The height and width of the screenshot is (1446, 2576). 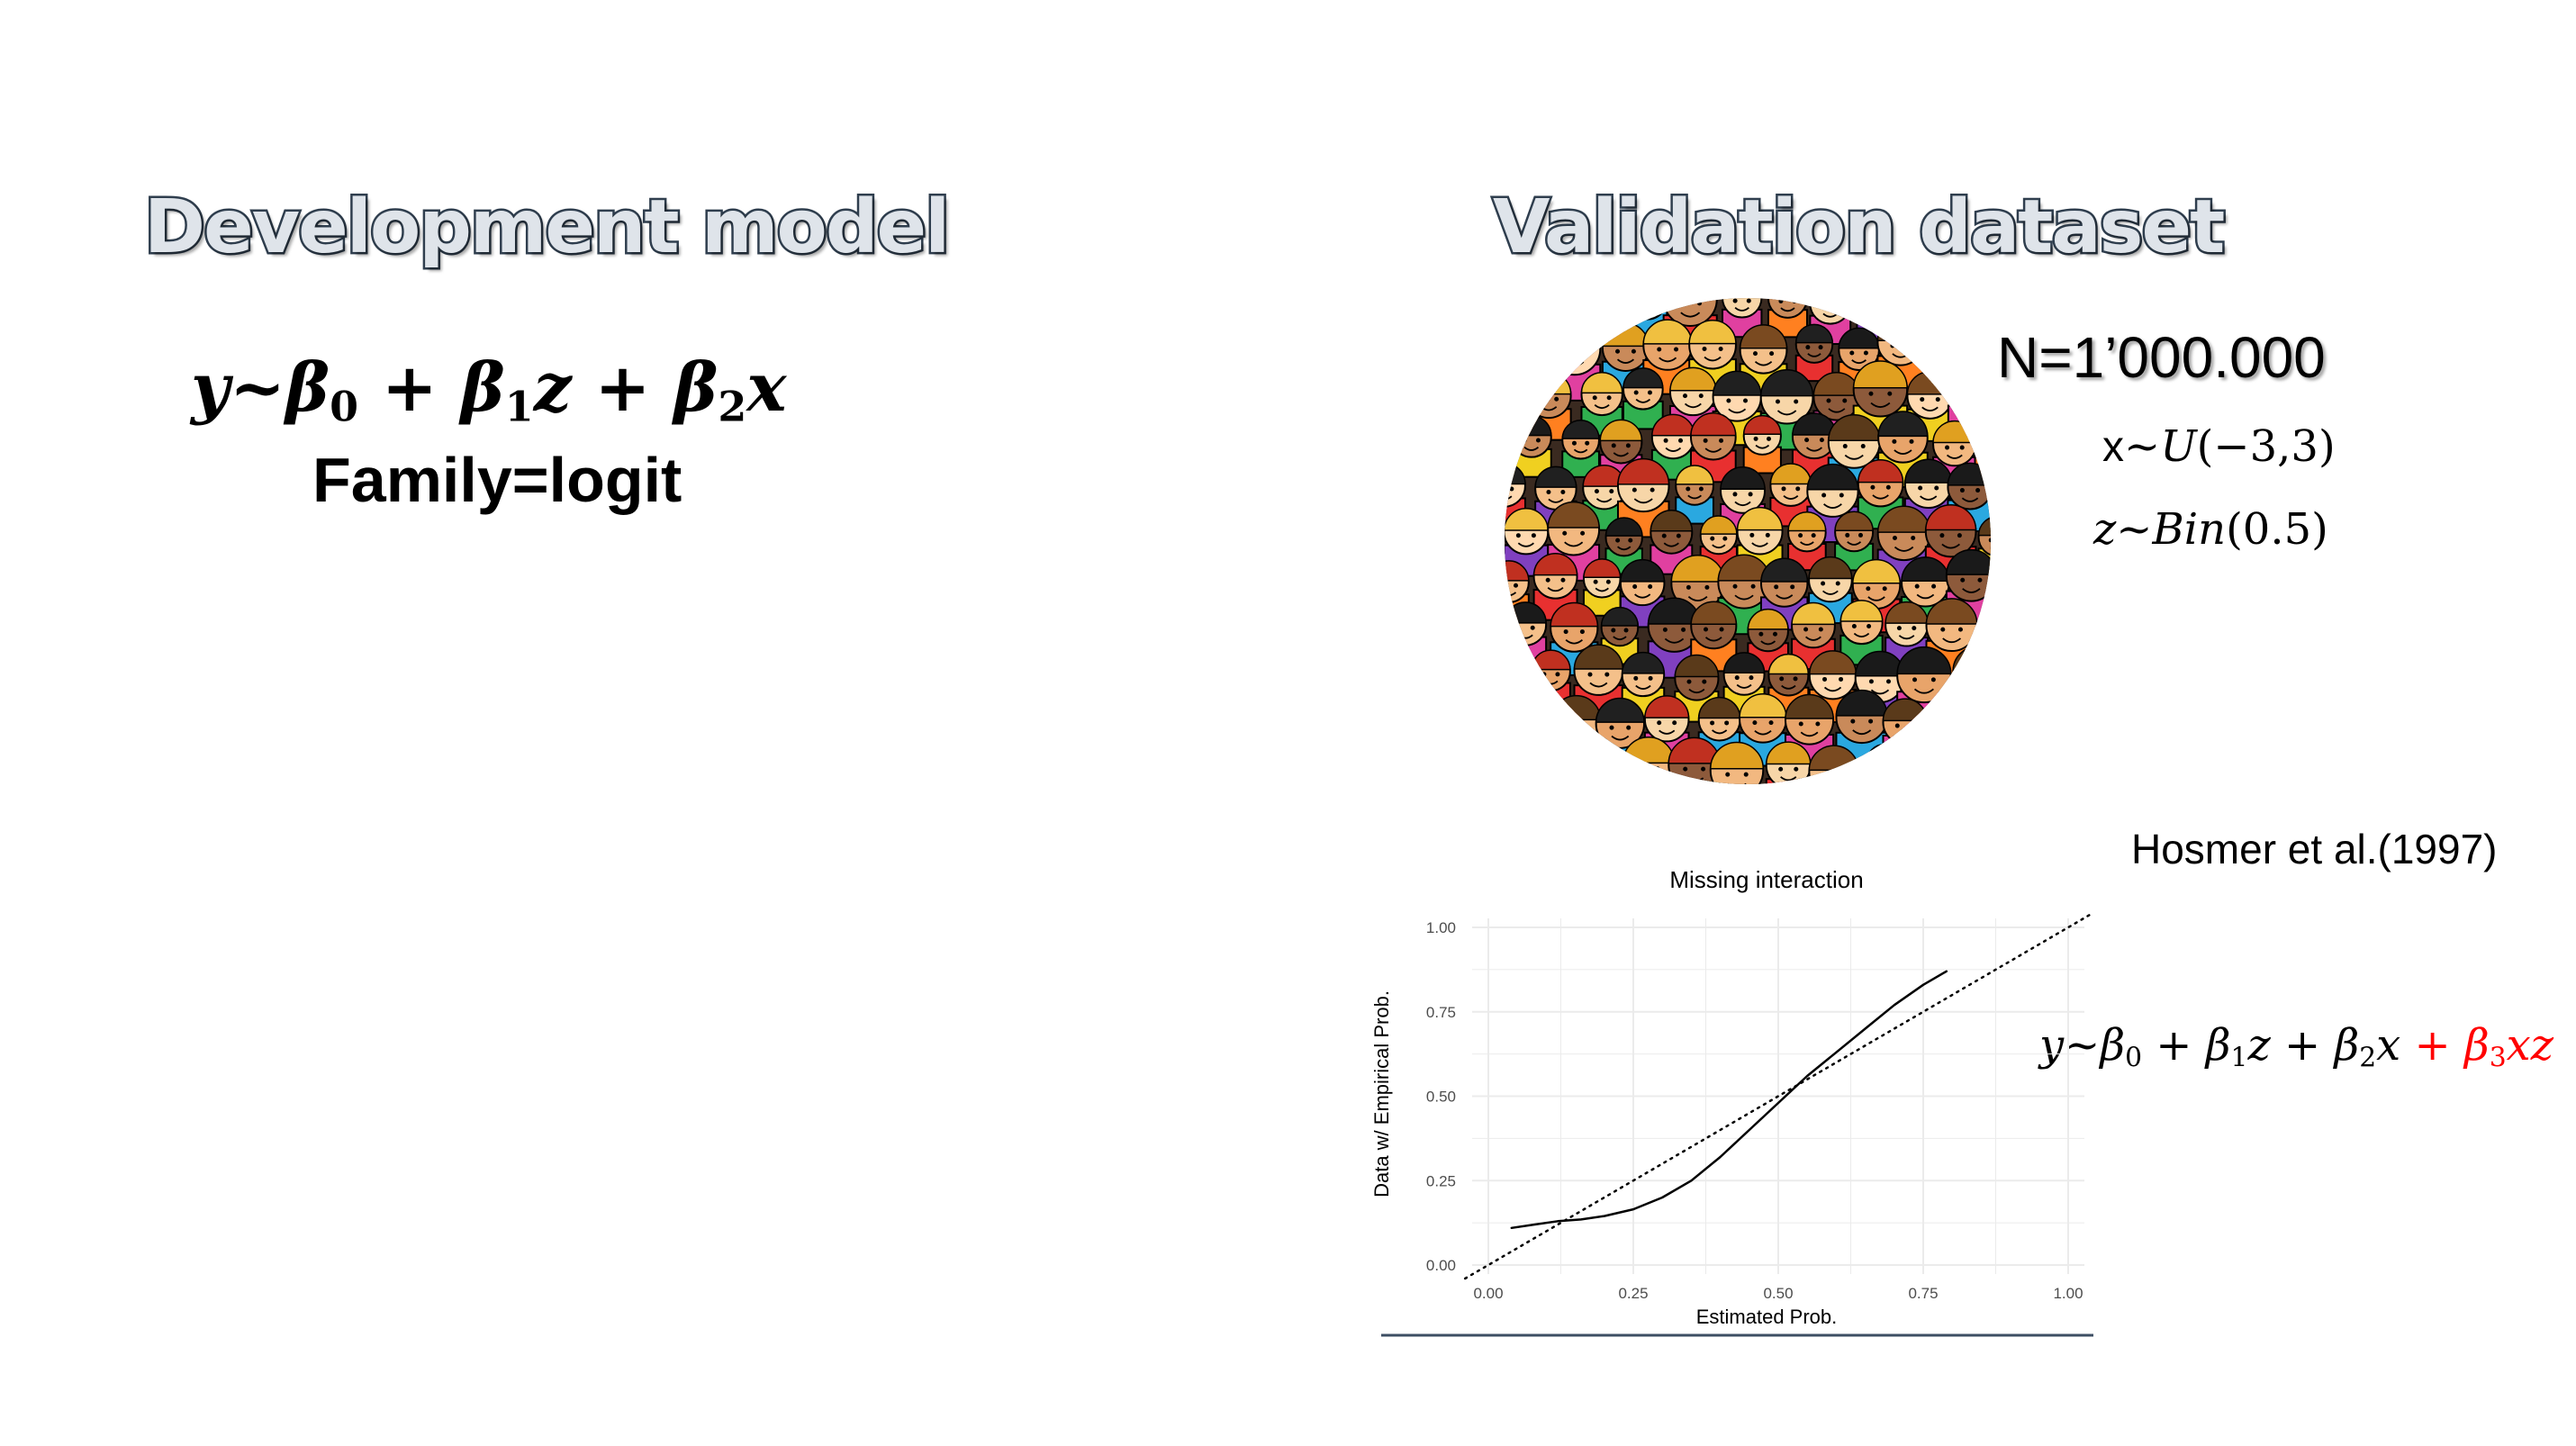 What do you see at coordinates (2239, 1058) in the screenshot?
I see `tm-sub1: 1` at bounding box center [2239, 1058].